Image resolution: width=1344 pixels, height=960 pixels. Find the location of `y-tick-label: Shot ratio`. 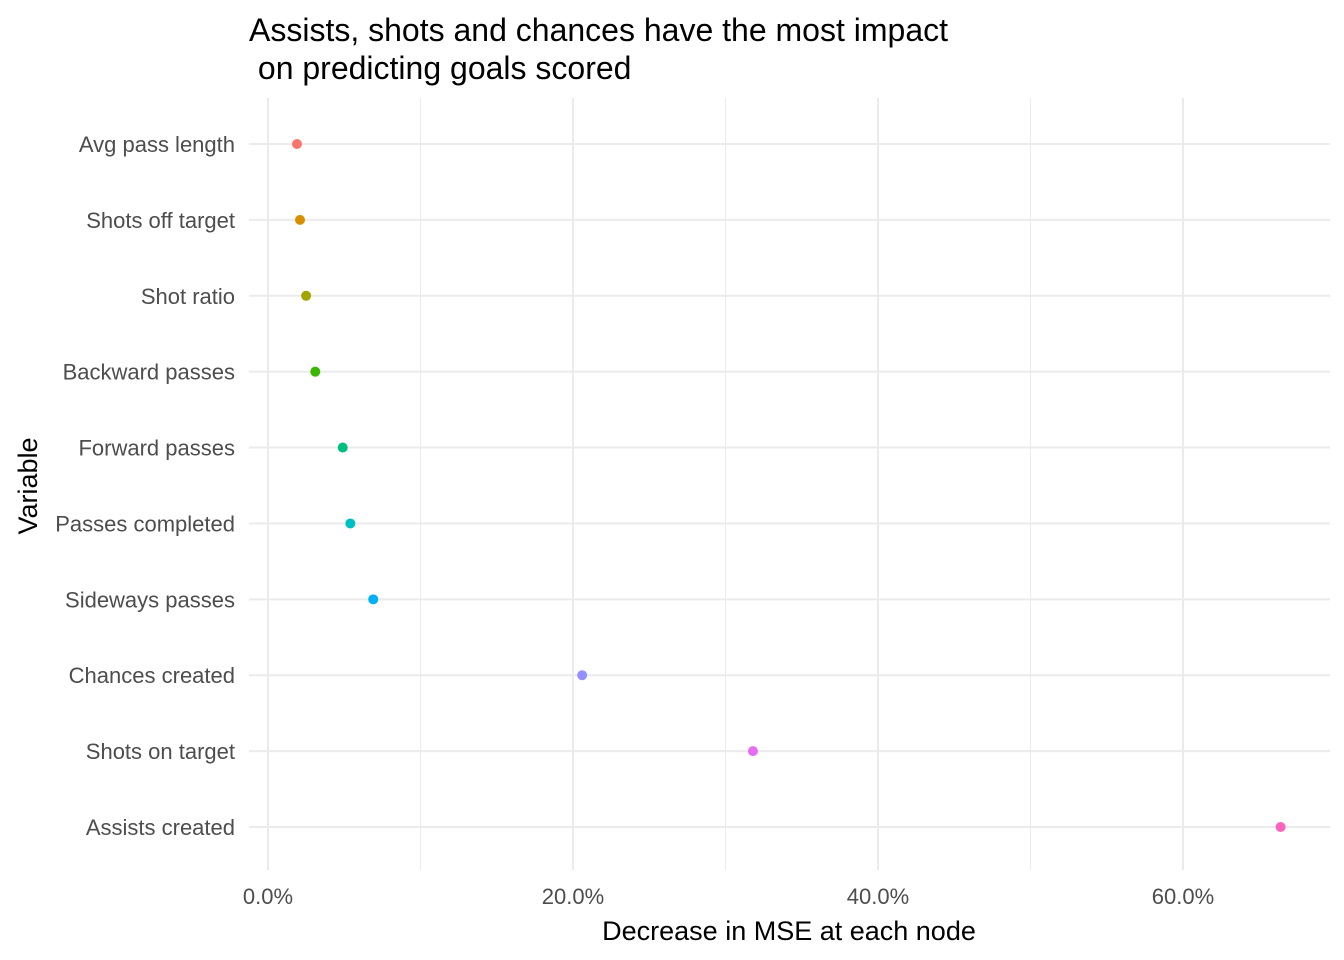

y-tick-label: Shot ratio is located at coordinates (188, 296).